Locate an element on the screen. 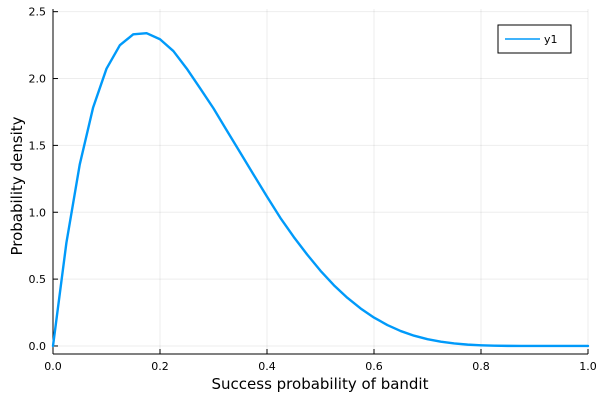 Image resolution: width=600 pixels, height=400 pixels. y-tick-label: 0.0 is located at coordinates (38, 346).